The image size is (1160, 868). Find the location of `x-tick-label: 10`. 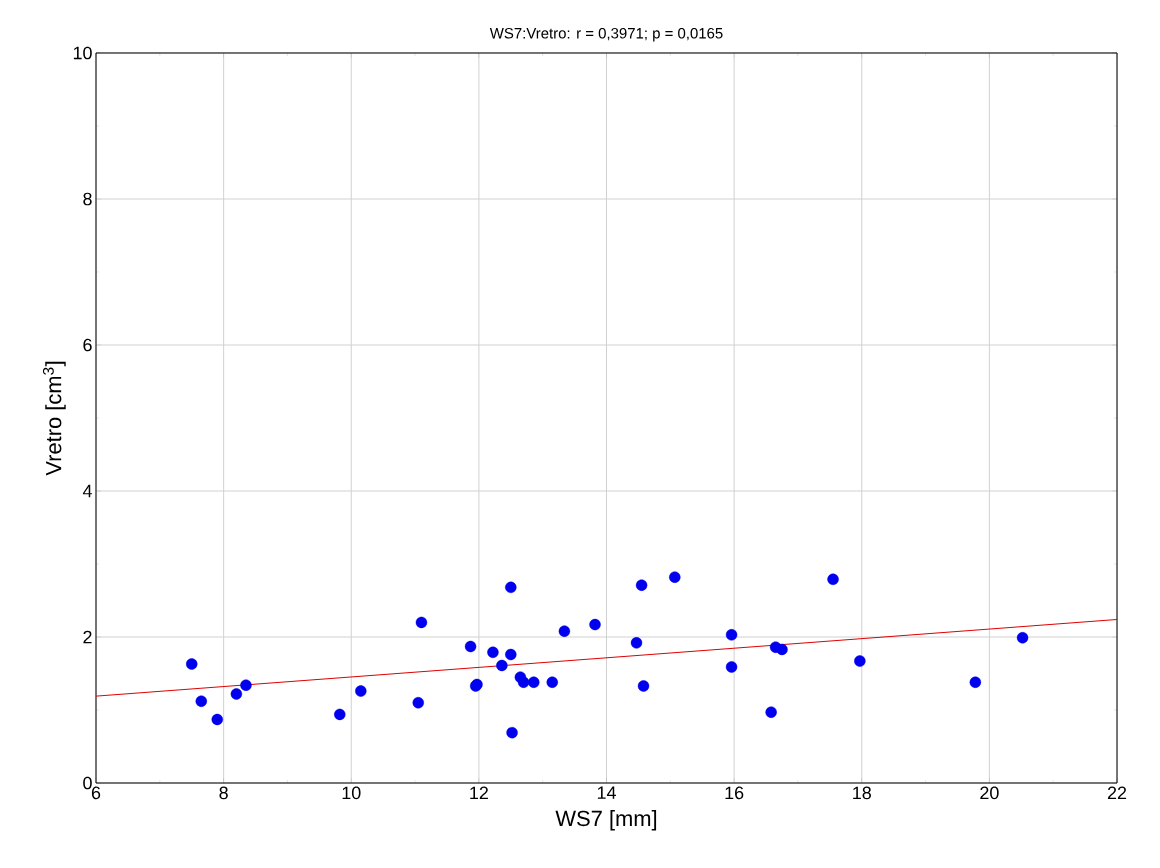

x-tick-label: 10 is located at coordinates (351, 793).